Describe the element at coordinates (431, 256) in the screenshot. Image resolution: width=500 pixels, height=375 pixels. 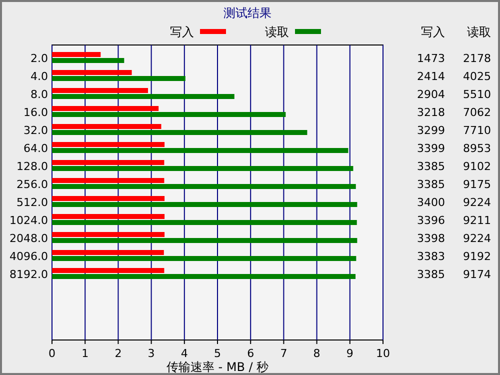
I see `text: 3383` at that location.